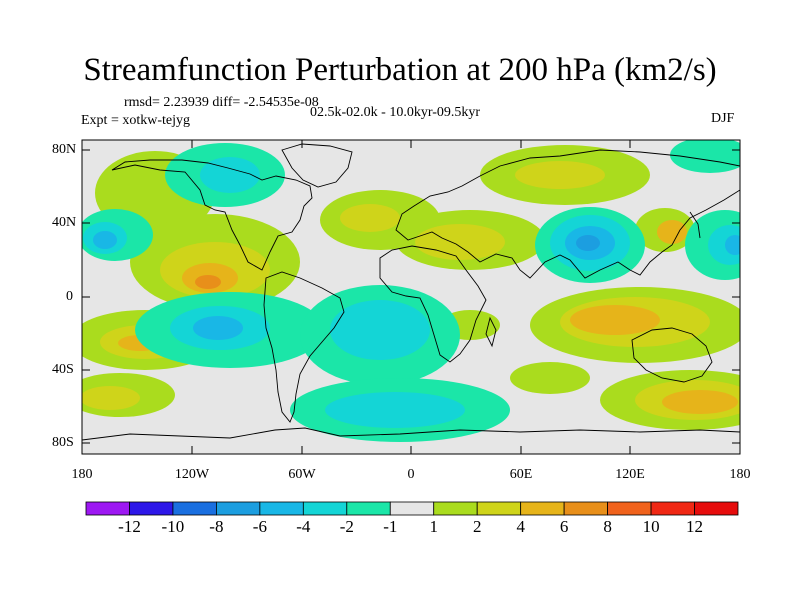  What do you see at coordinates (302, 474) in the screenshot?
I see `lon-label-60w: 60W` at bounding box center [302, 474].